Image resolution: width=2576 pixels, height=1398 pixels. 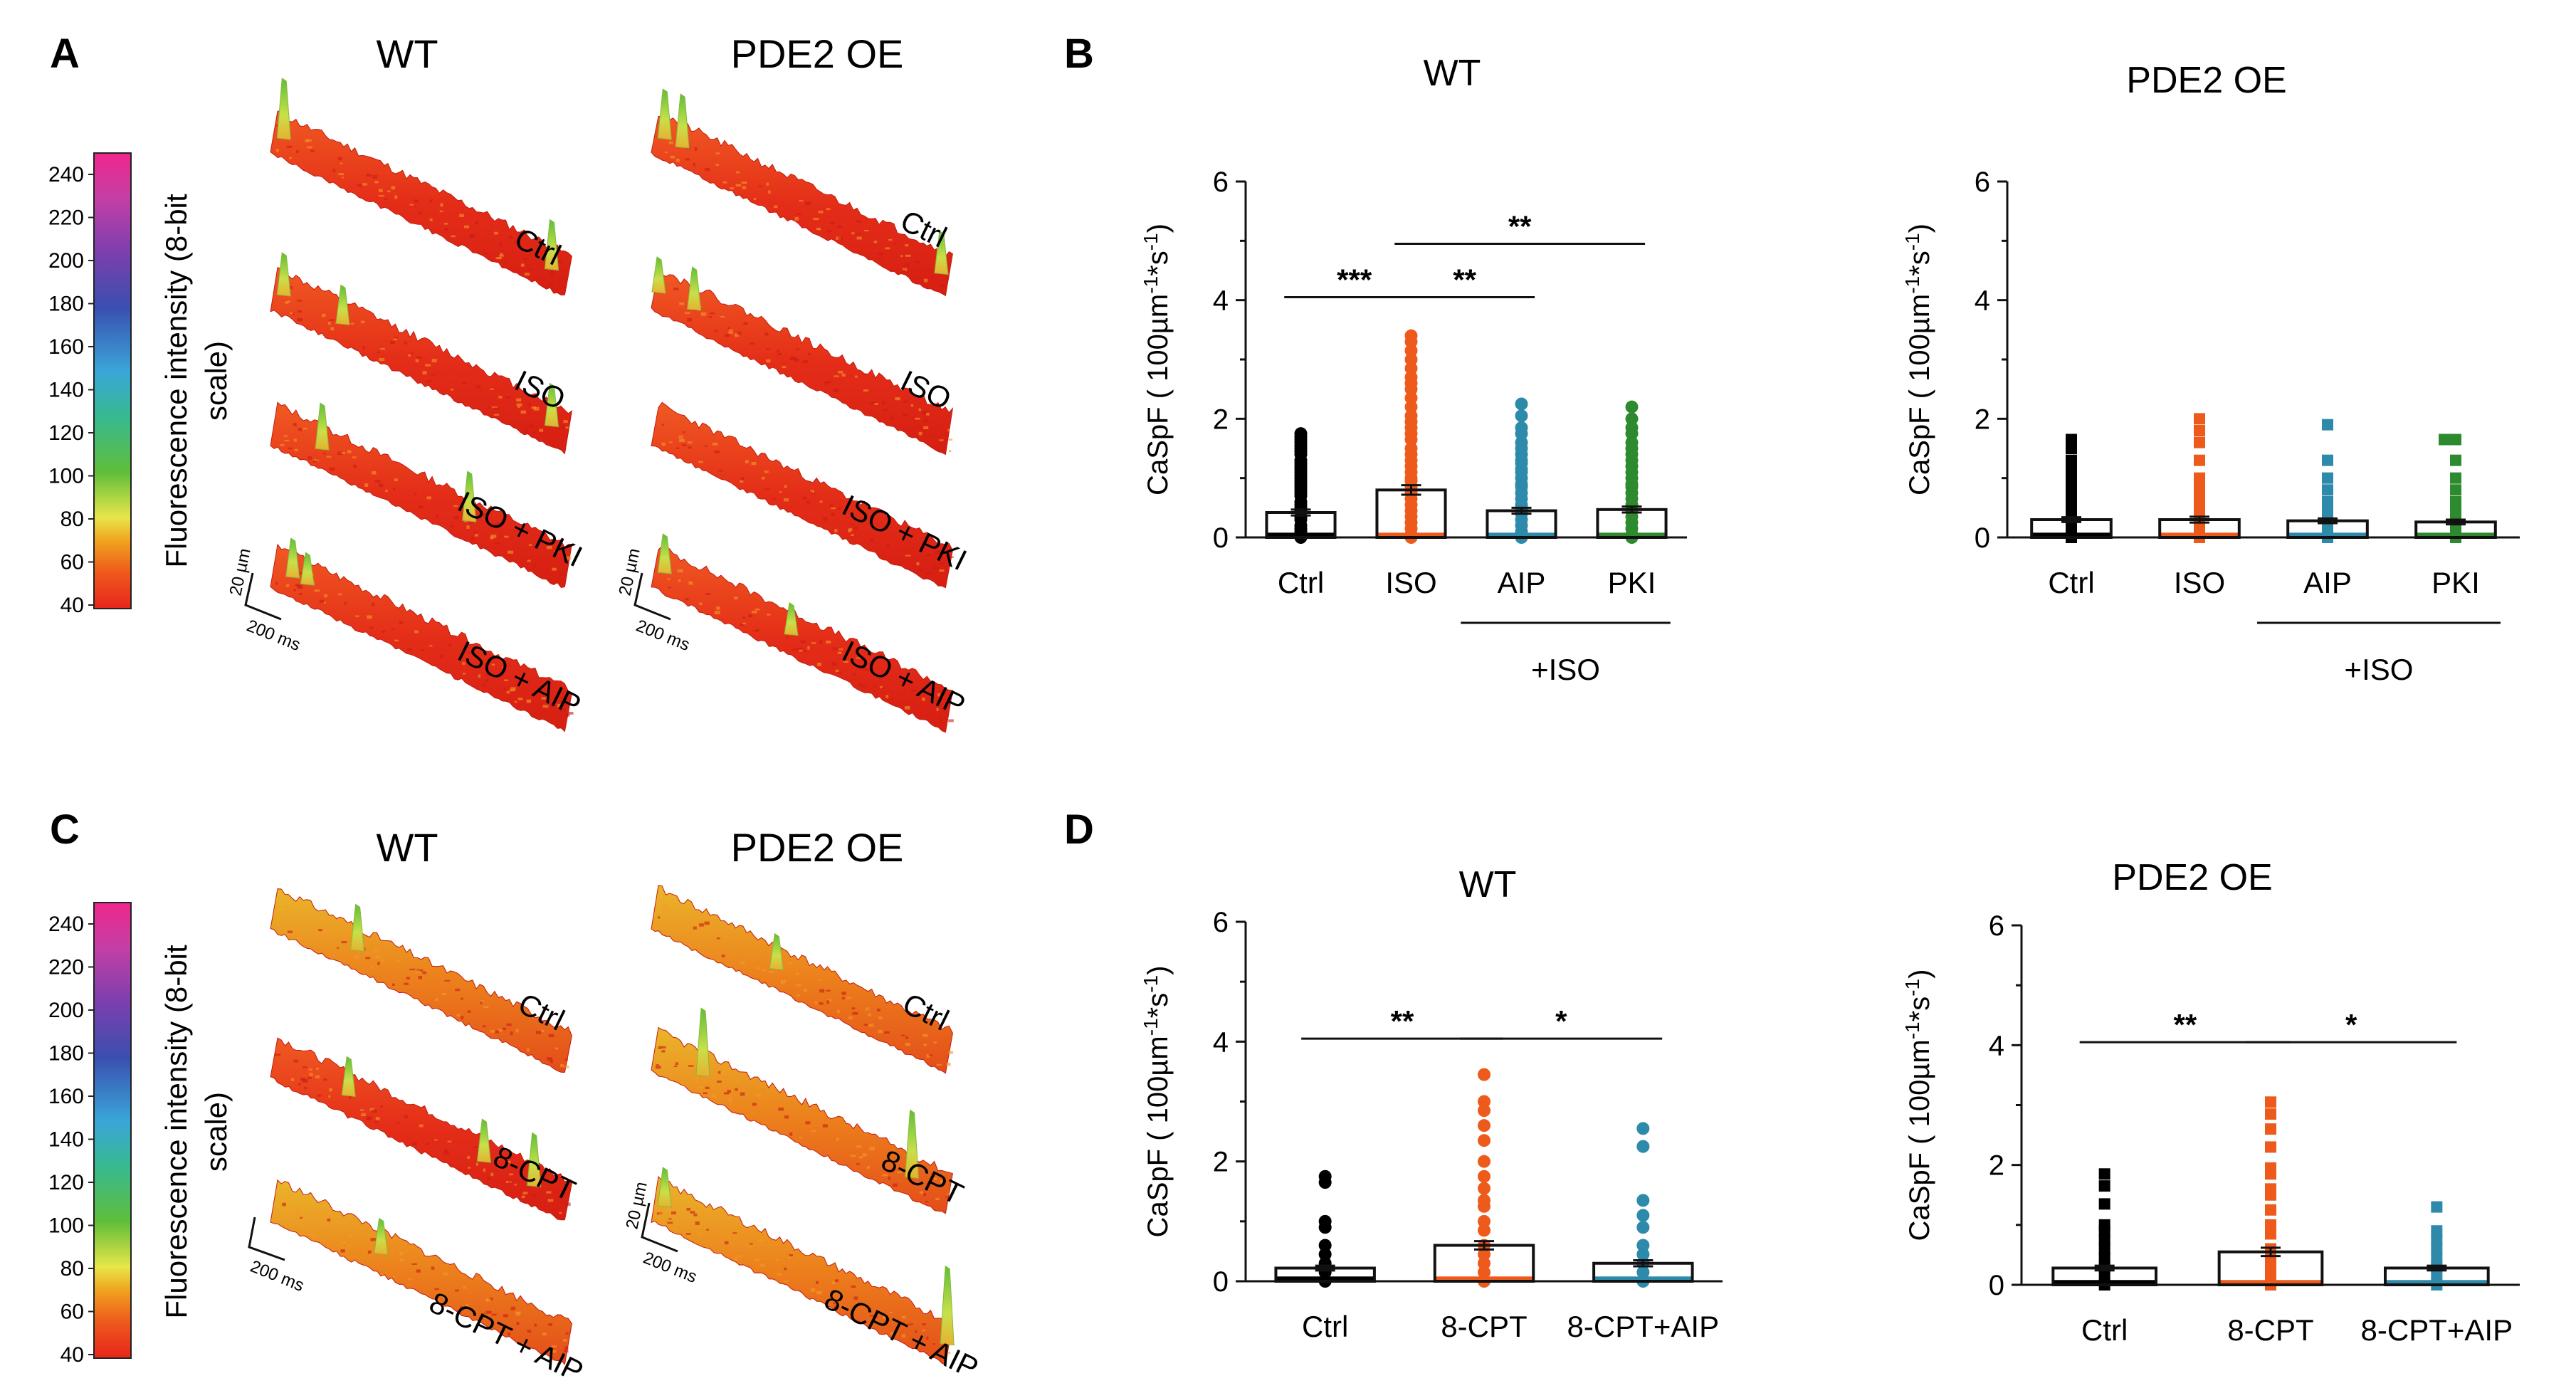 What do you see at coordinates (1452, 73) in the screenshot?
I see `chart-title: WT` at bounding box center [1452, 73].